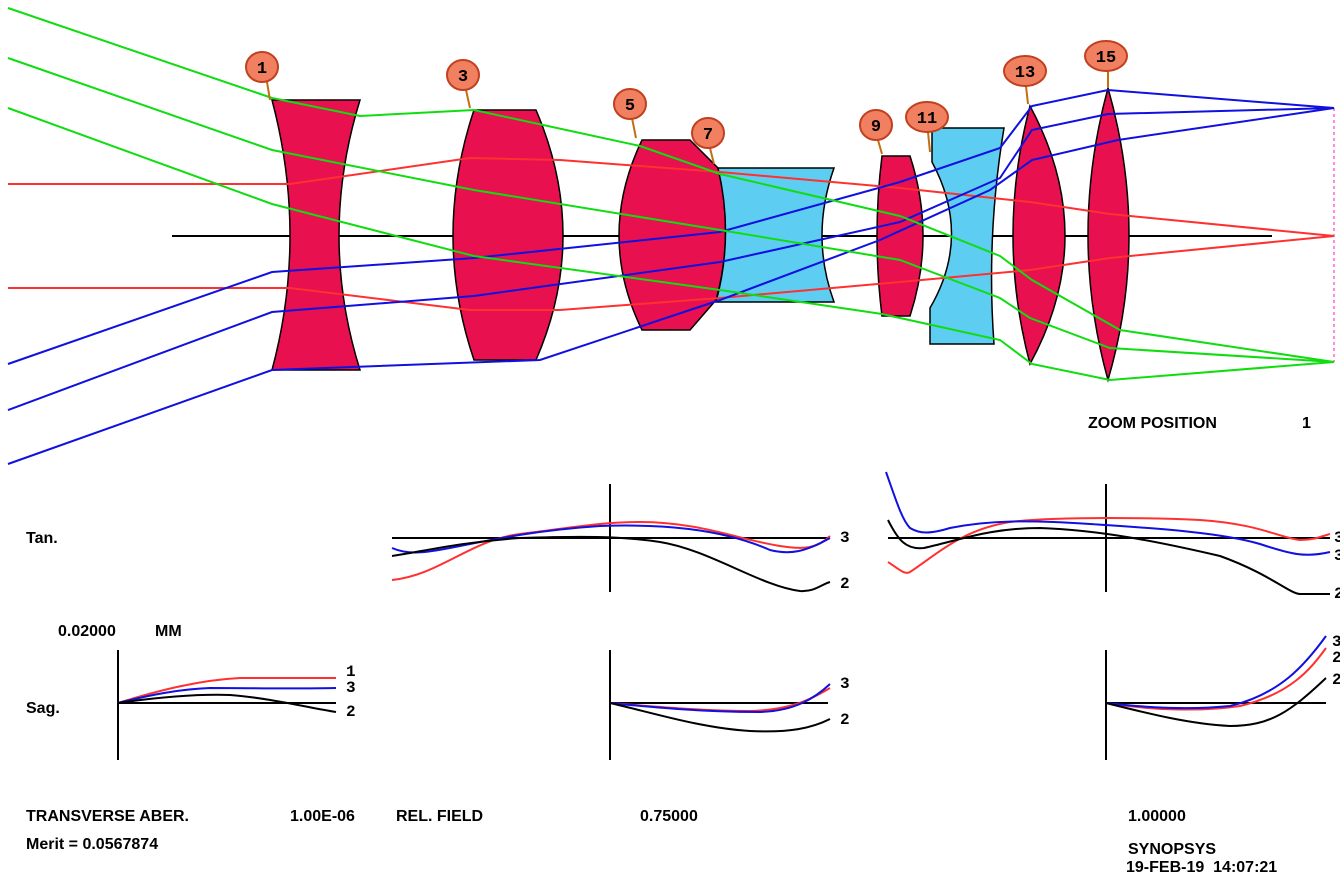  What do you see at coordinates (42, 538) in the screenshot?
I see `tangential-label: Tan.` at bounding box center [42, 538].